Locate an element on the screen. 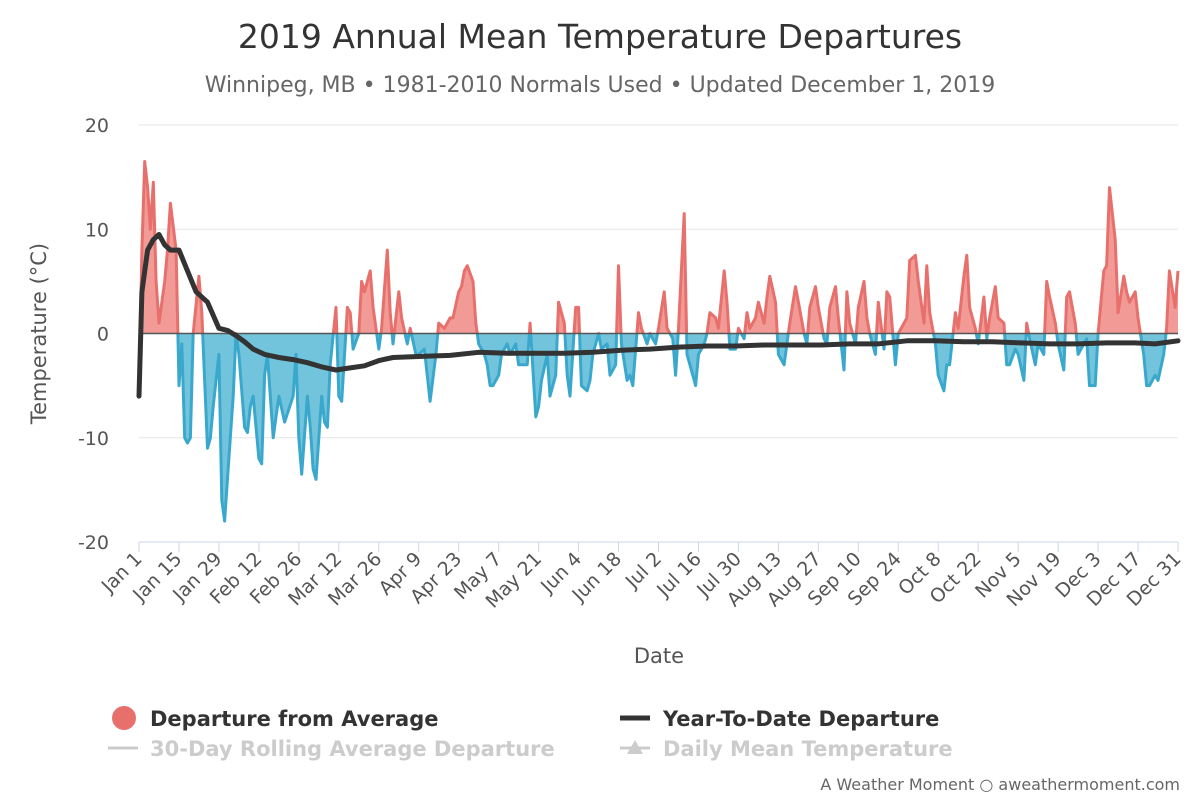  legend-item-rolling: 30-Day Rolling Average Departure is located at coordinates (331, 749).